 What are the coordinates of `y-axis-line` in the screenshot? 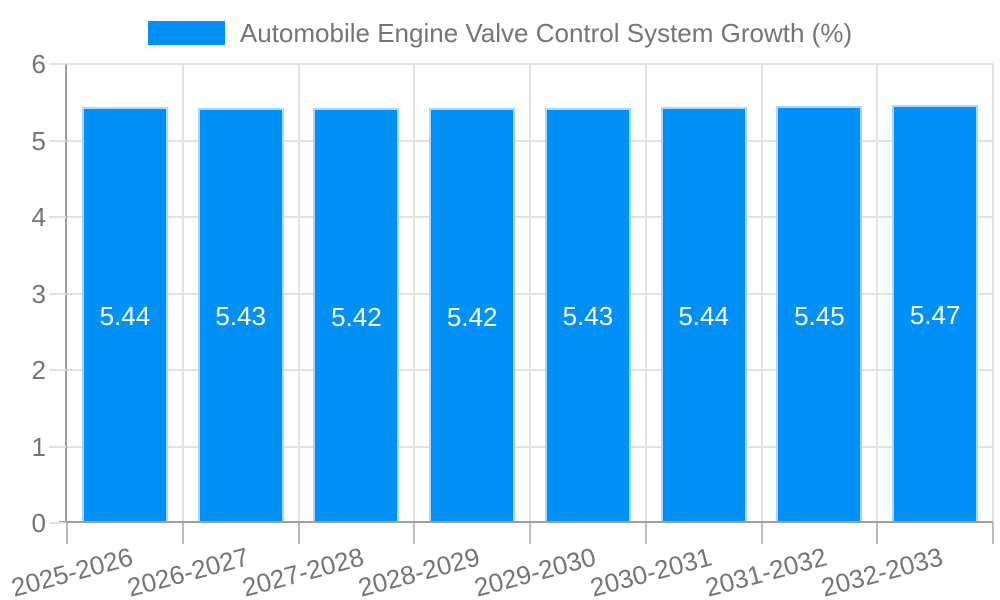 It's located at (66, 293).